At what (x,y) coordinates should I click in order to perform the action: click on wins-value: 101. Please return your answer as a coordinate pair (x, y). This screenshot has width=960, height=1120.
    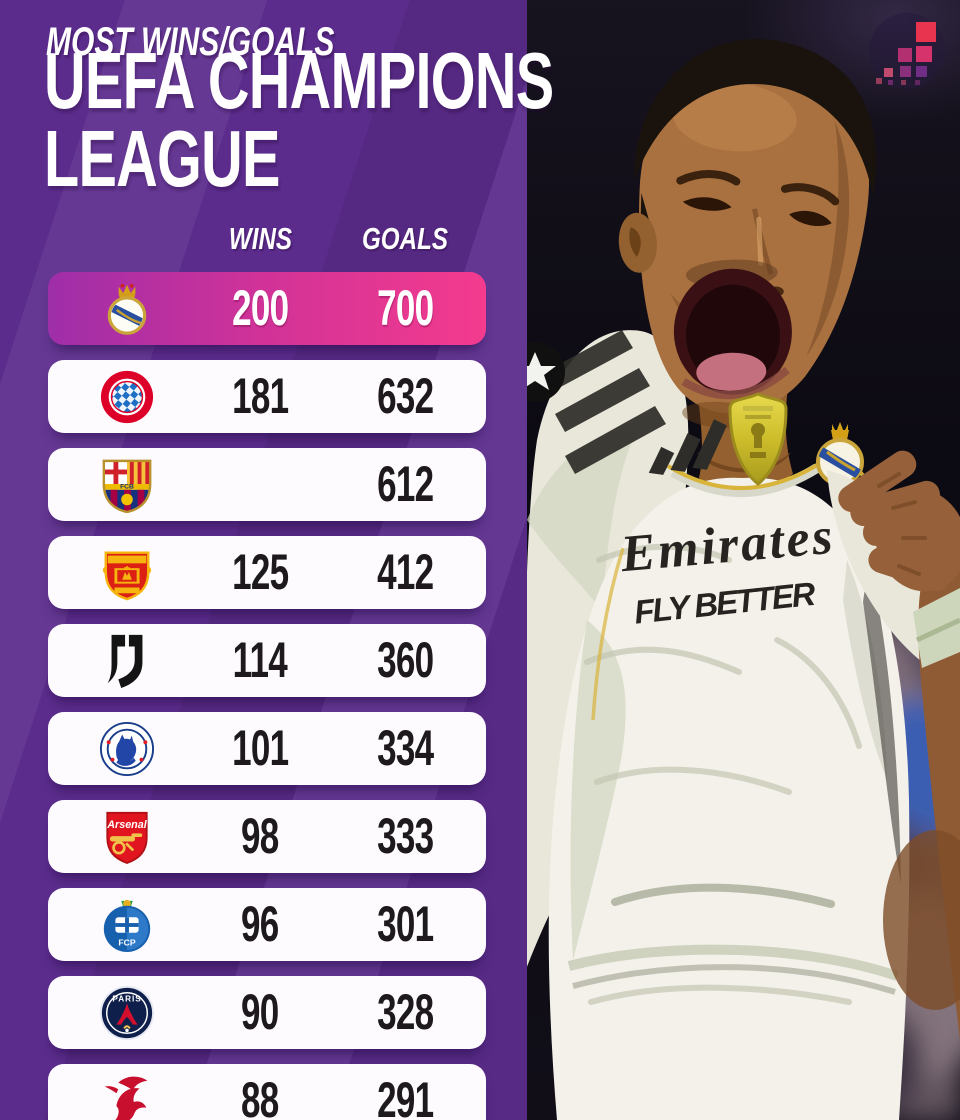
    Looking at the image, I should click on (260, 748).